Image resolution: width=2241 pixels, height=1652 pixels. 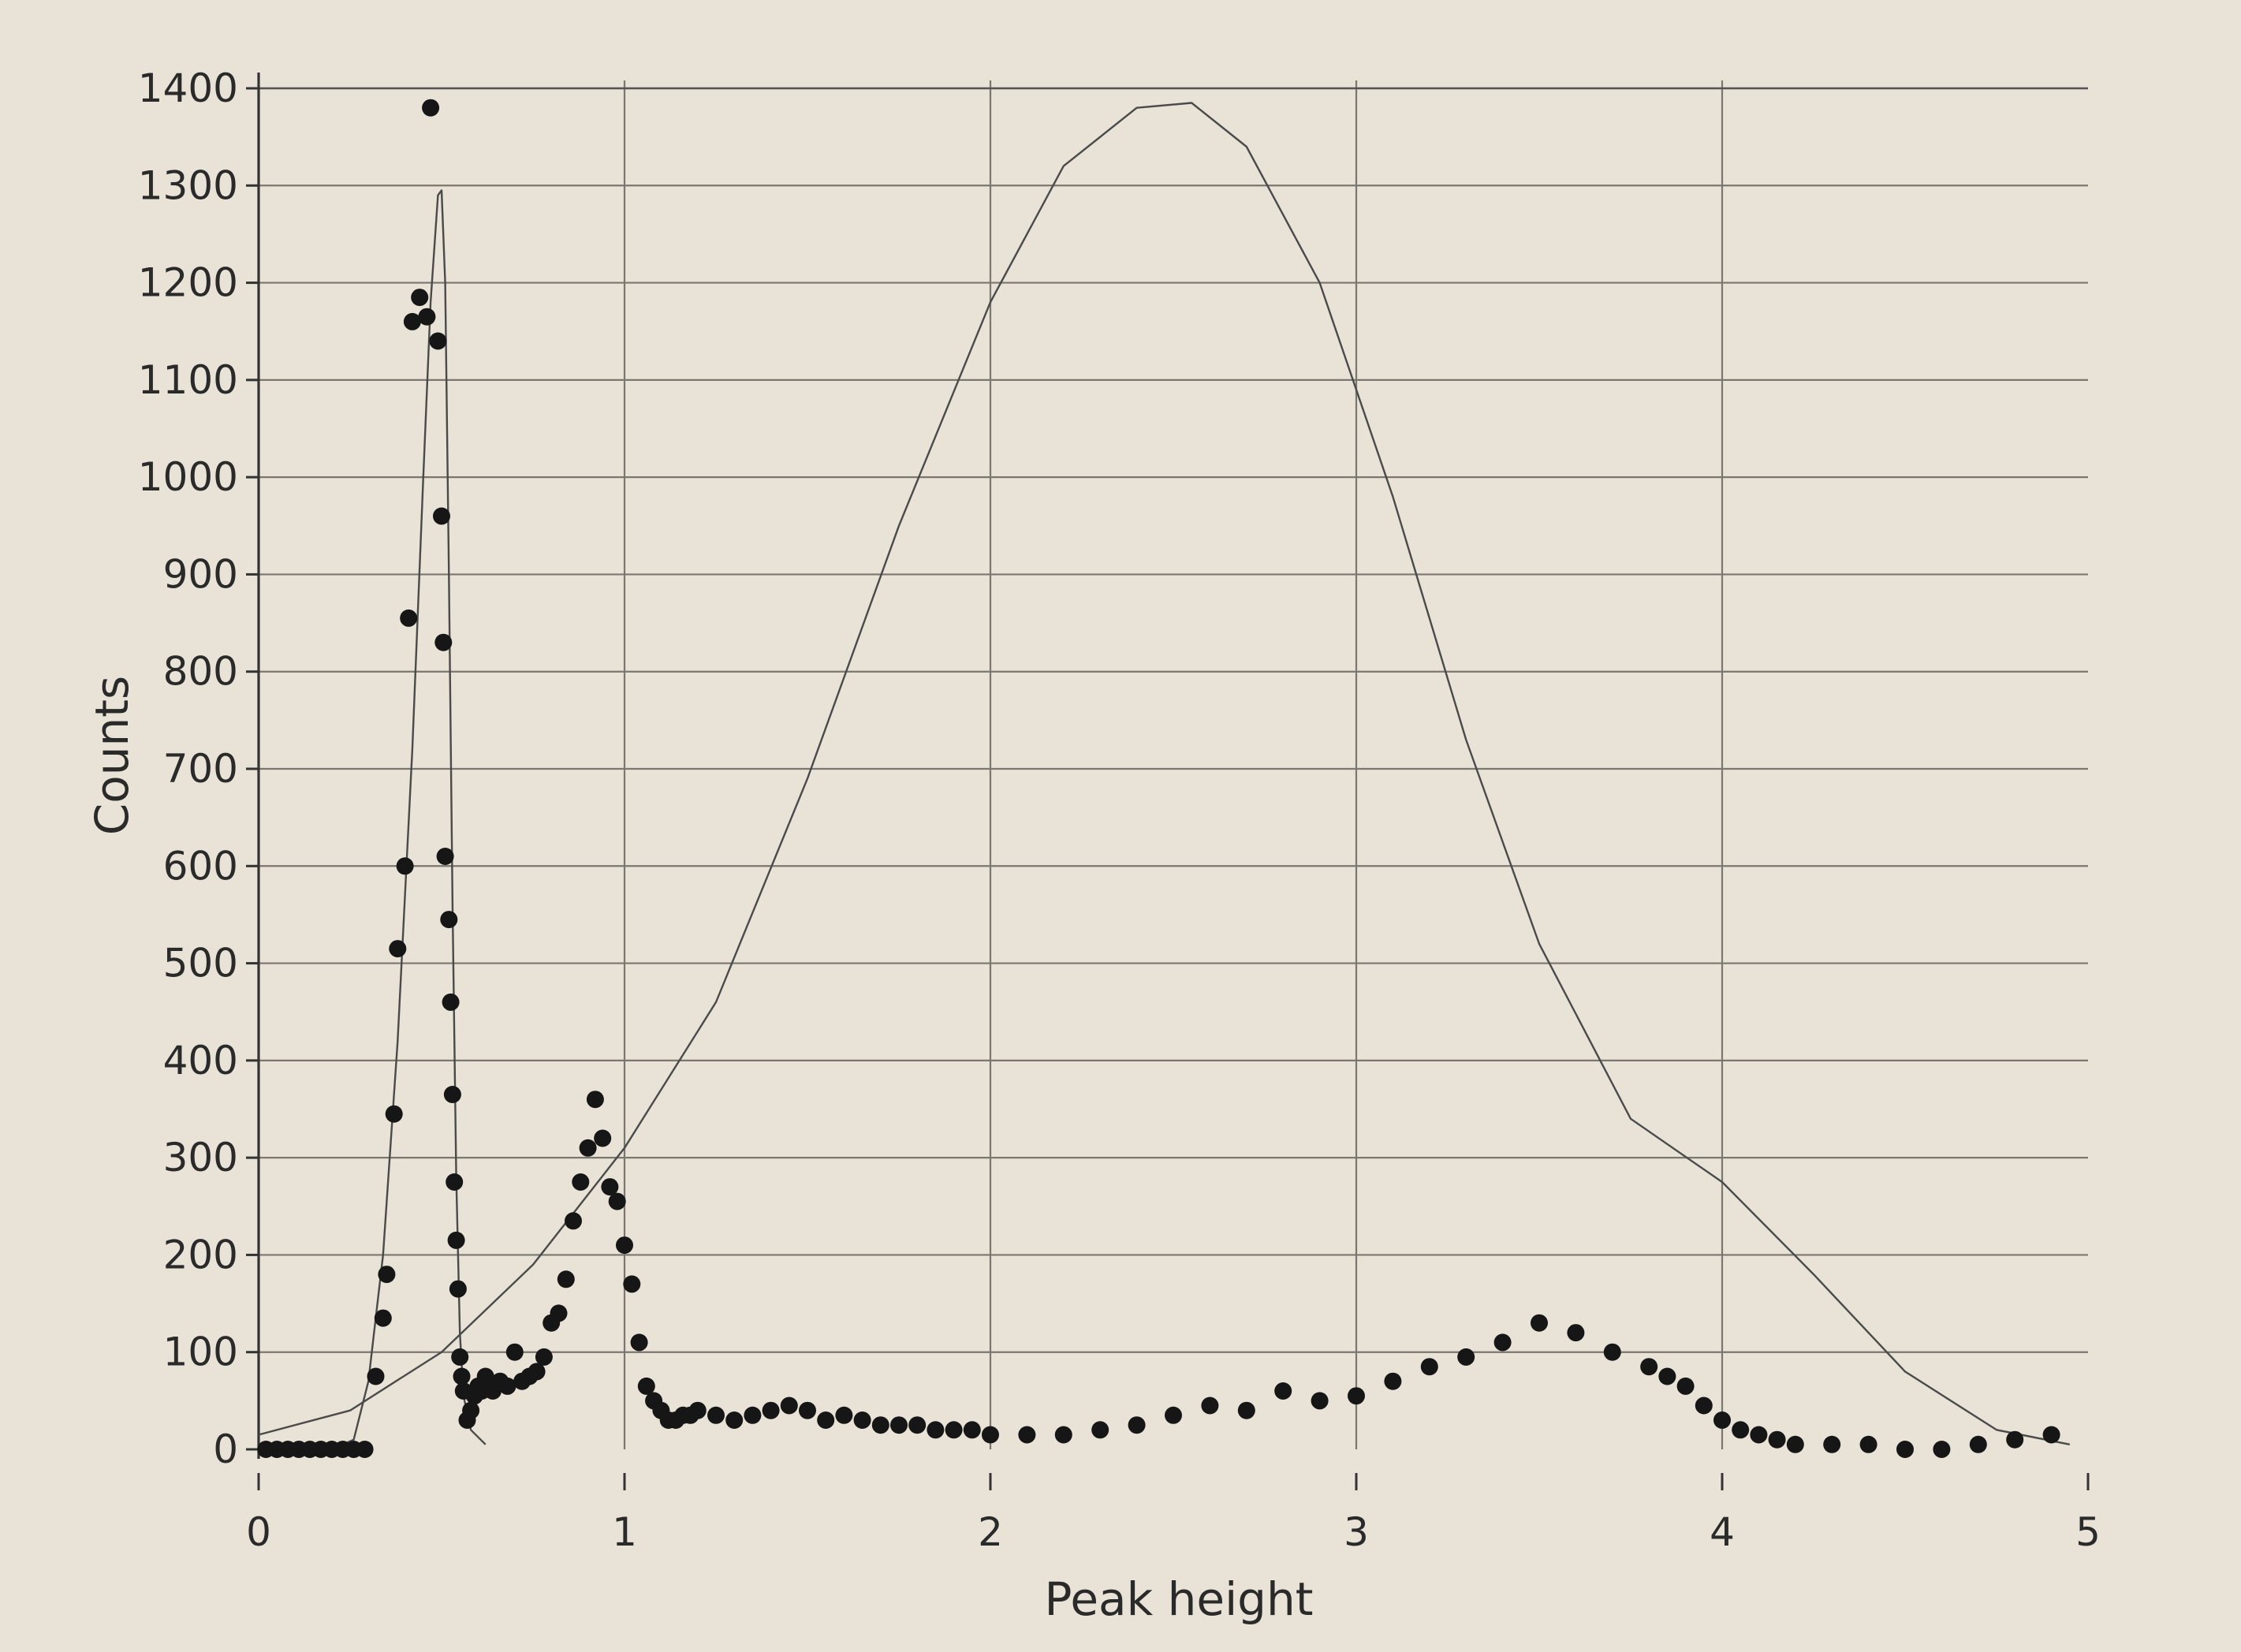 I want to click on y-tick-label: 0, so click(x=226, y=1449).